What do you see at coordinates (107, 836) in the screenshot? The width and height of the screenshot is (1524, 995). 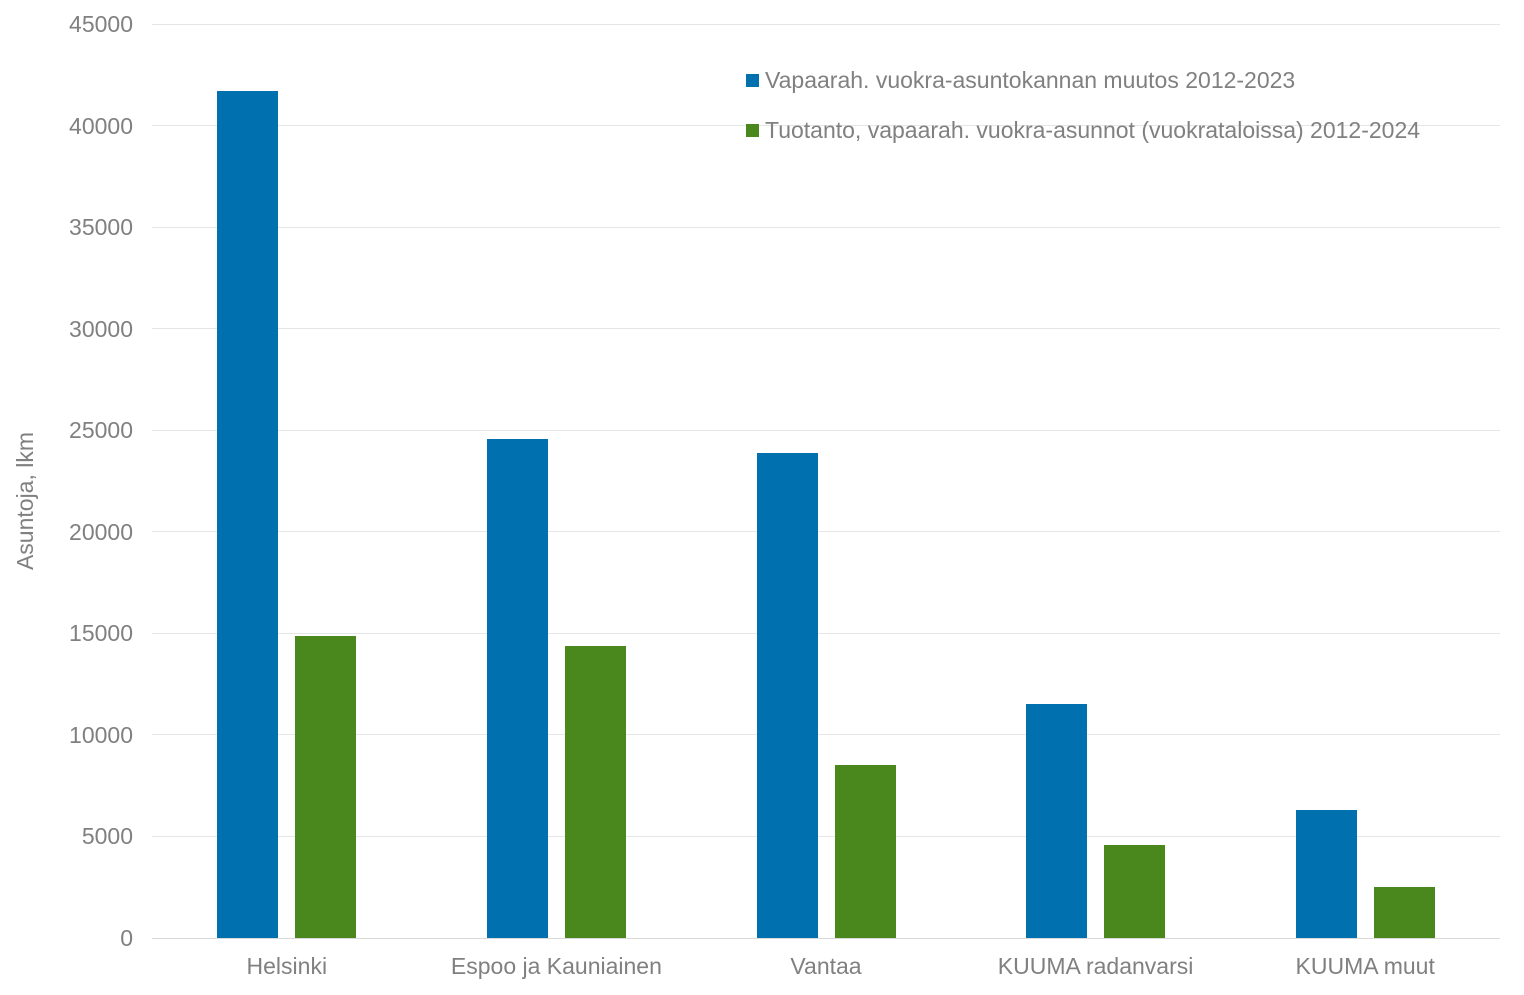 I see `y-tick-label-5000: 5000` at bounding box center [107, 836].